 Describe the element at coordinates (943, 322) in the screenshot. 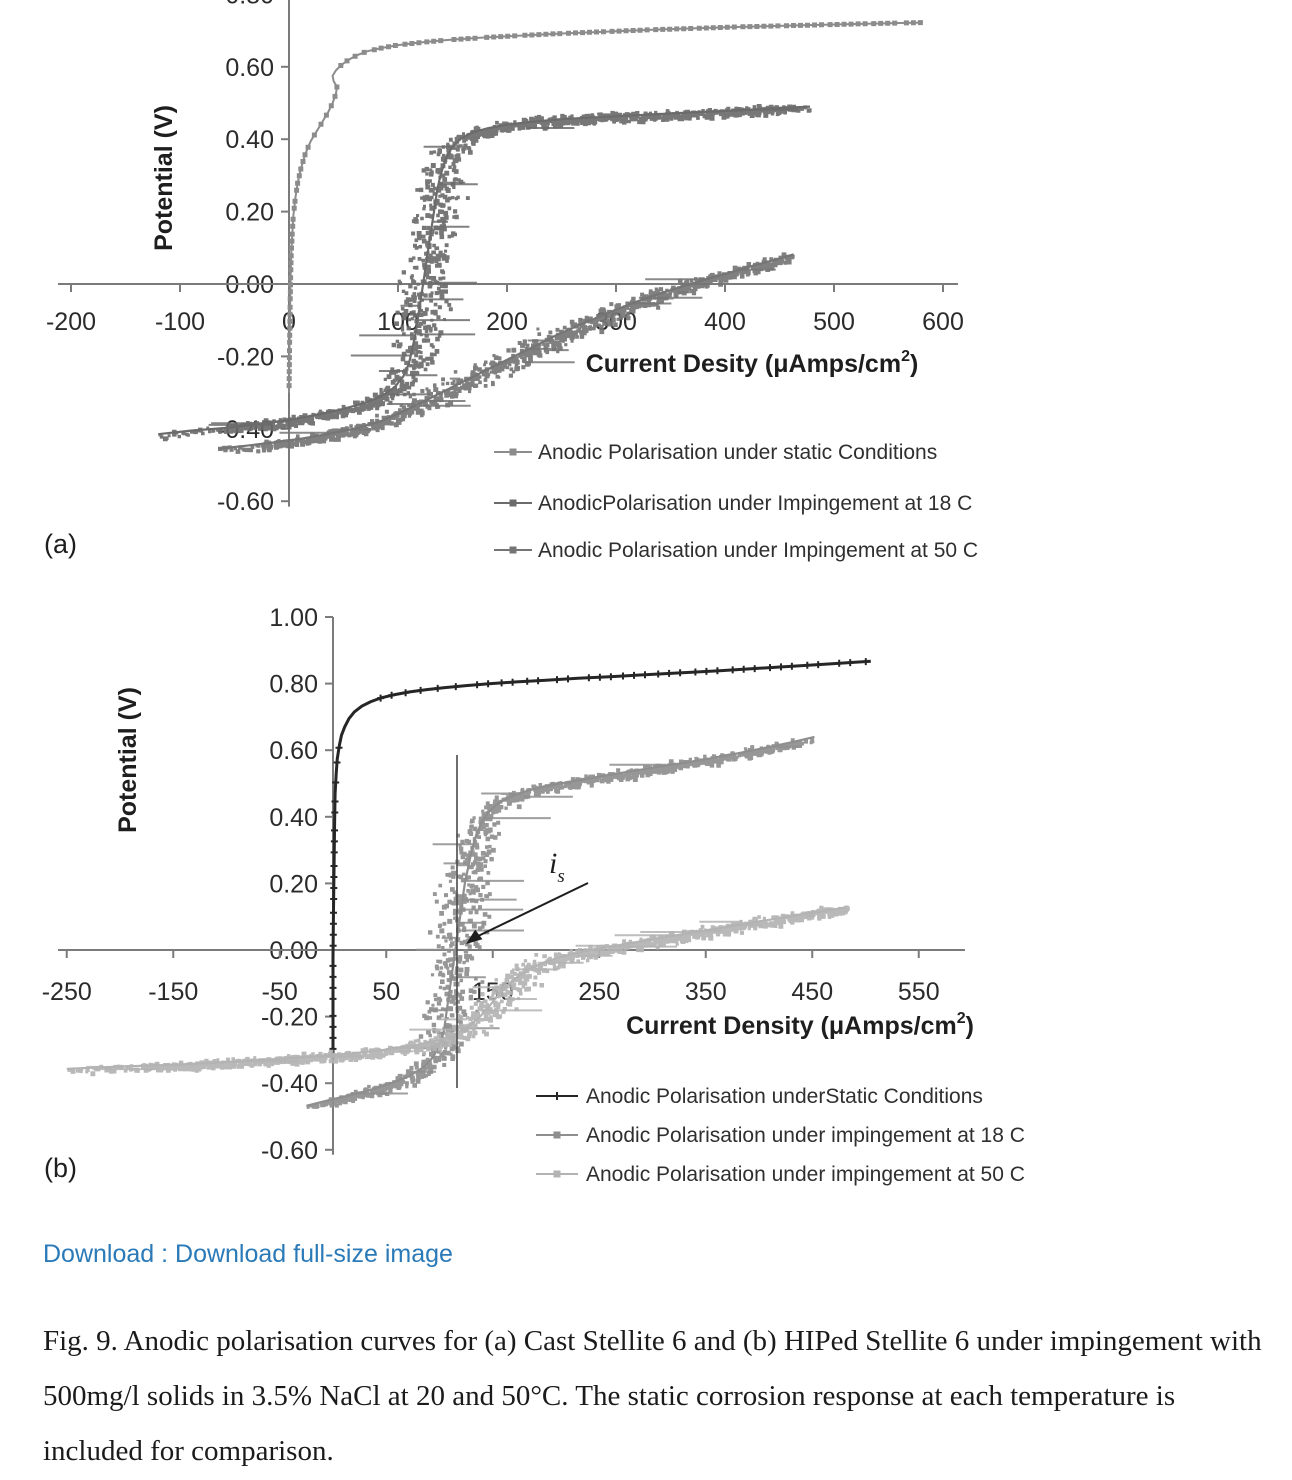

I see `x-tick-label: 600` at that location.